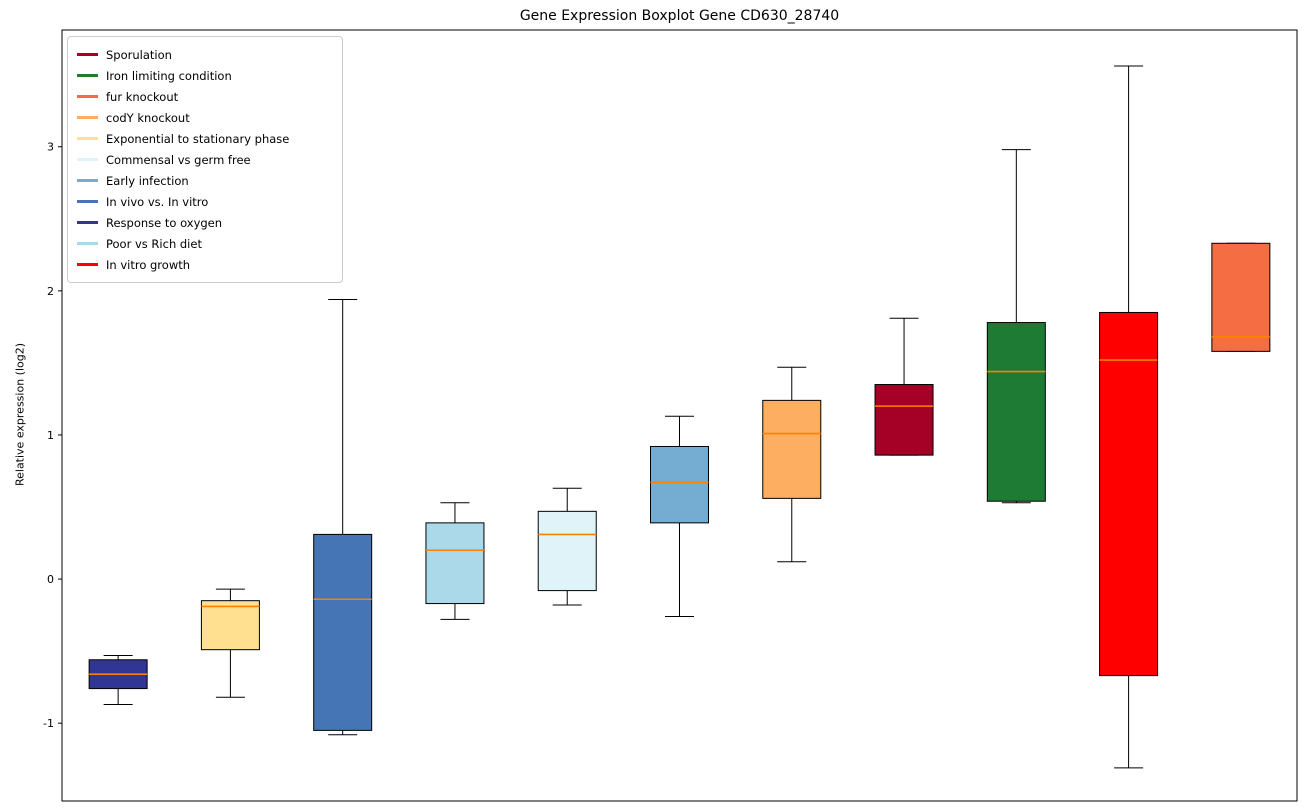  I want to click on box-in-vitro-growth, so click(1129, 417).